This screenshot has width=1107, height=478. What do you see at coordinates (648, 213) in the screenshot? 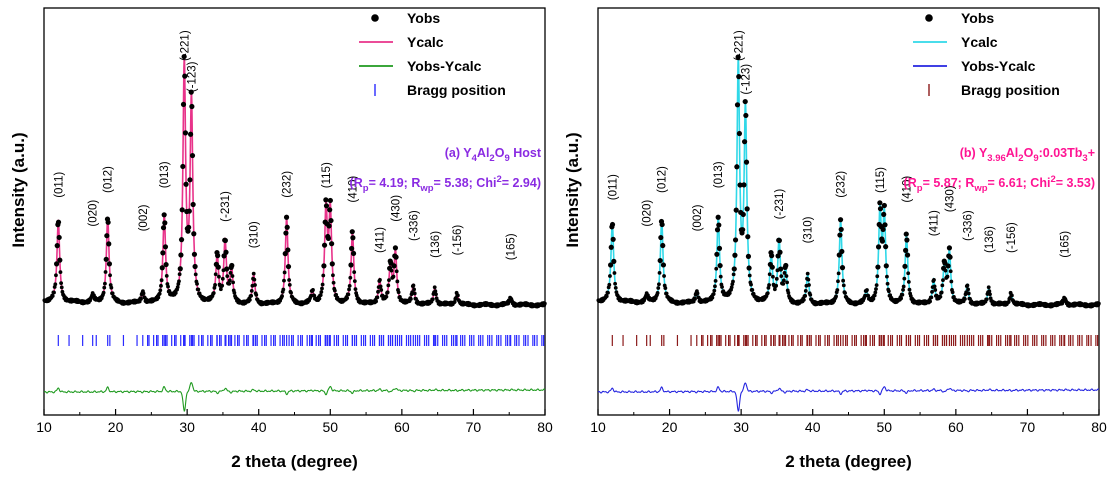
I see `peak-label: (020)` at bounding box center [648, 213].